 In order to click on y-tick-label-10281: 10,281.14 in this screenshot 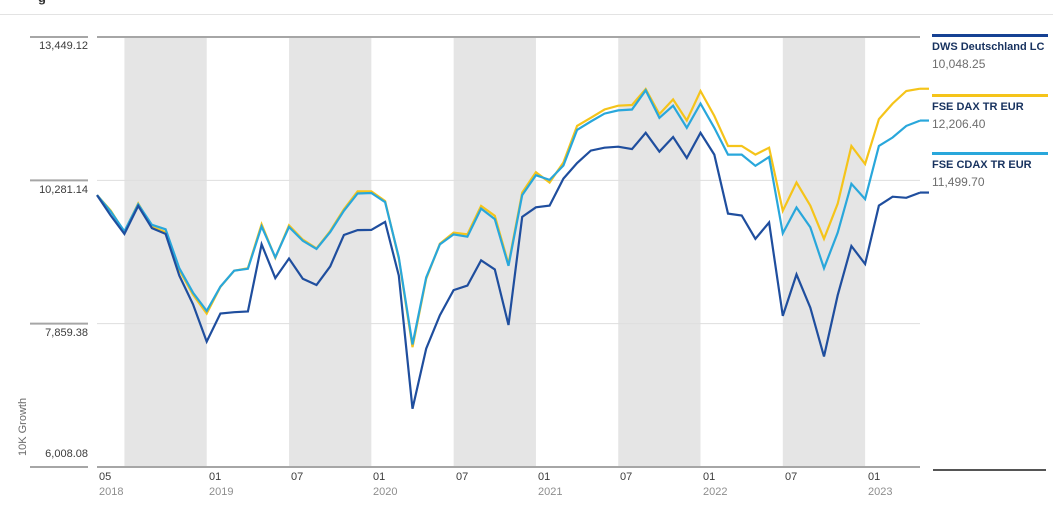, I will do `click(63, 190)`.